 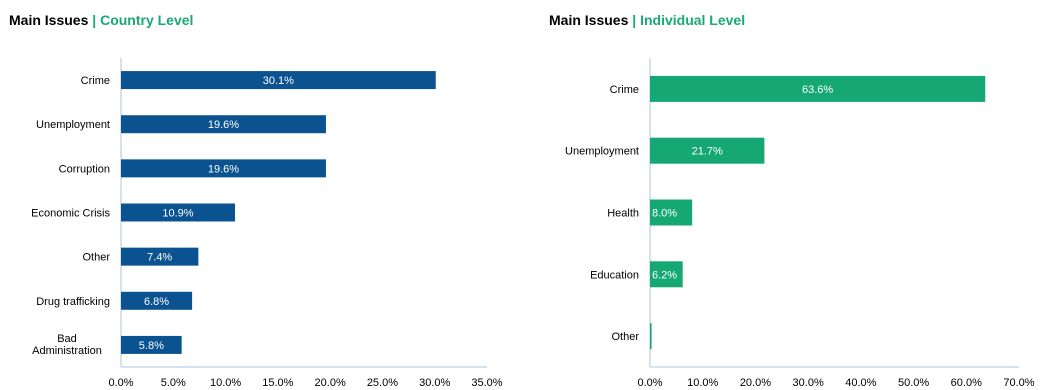 I want to click on category-label: Economic Crisis, so click(x=70, y=214).